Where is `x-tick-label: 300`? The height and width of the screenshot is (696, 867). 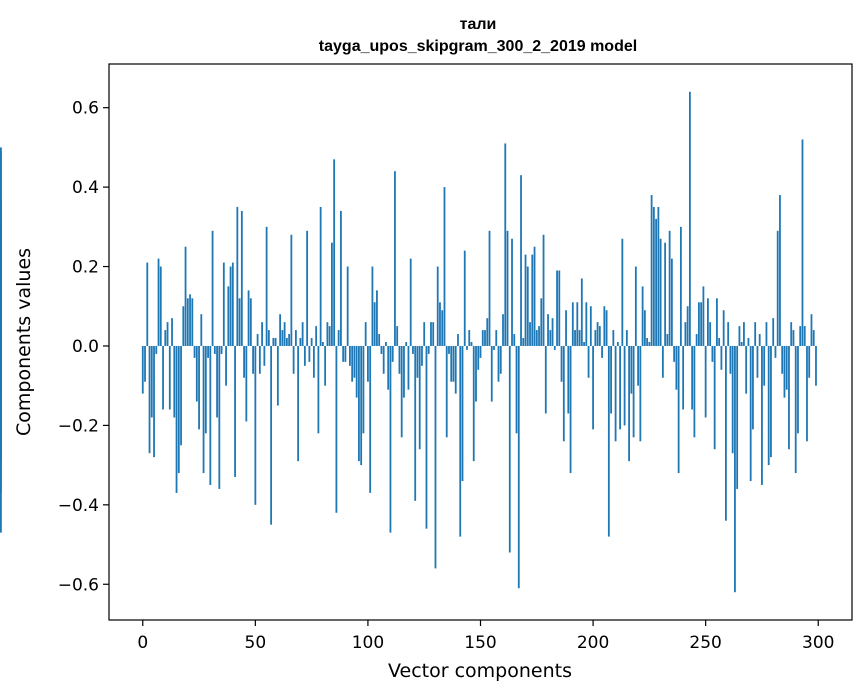
x-tick-label: 300 is located at coordinates (818, 643).